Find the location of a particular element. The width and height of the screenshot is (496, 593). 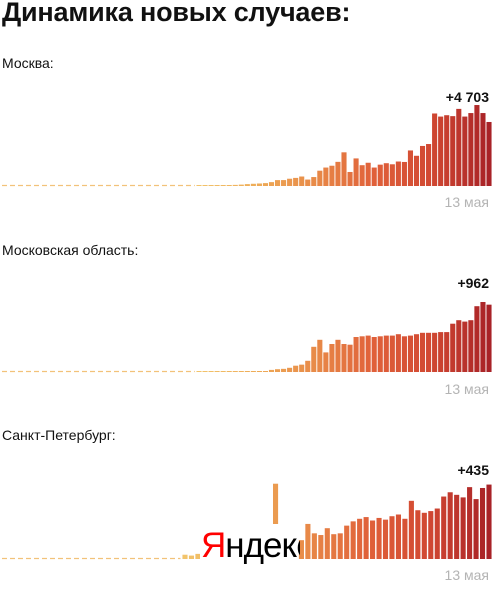

last-value-label: +435 is located at coordinates (473, 470).